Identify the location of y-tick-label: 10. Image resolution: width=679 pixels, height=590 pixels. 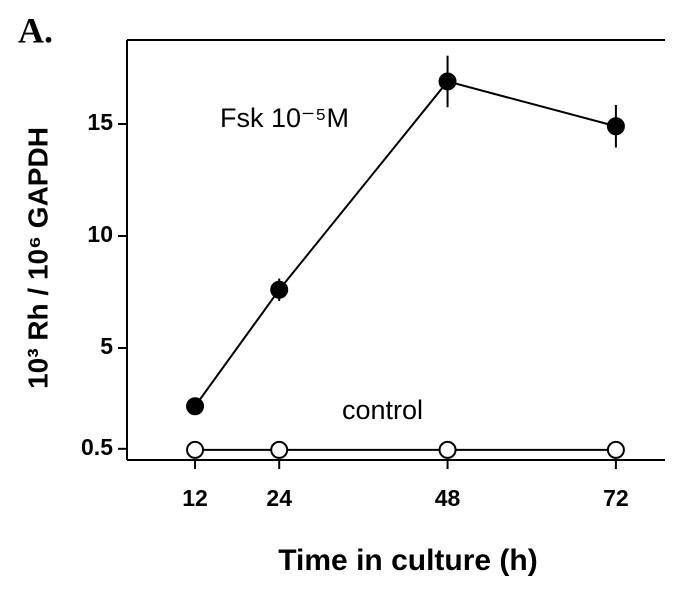
(100, 234).